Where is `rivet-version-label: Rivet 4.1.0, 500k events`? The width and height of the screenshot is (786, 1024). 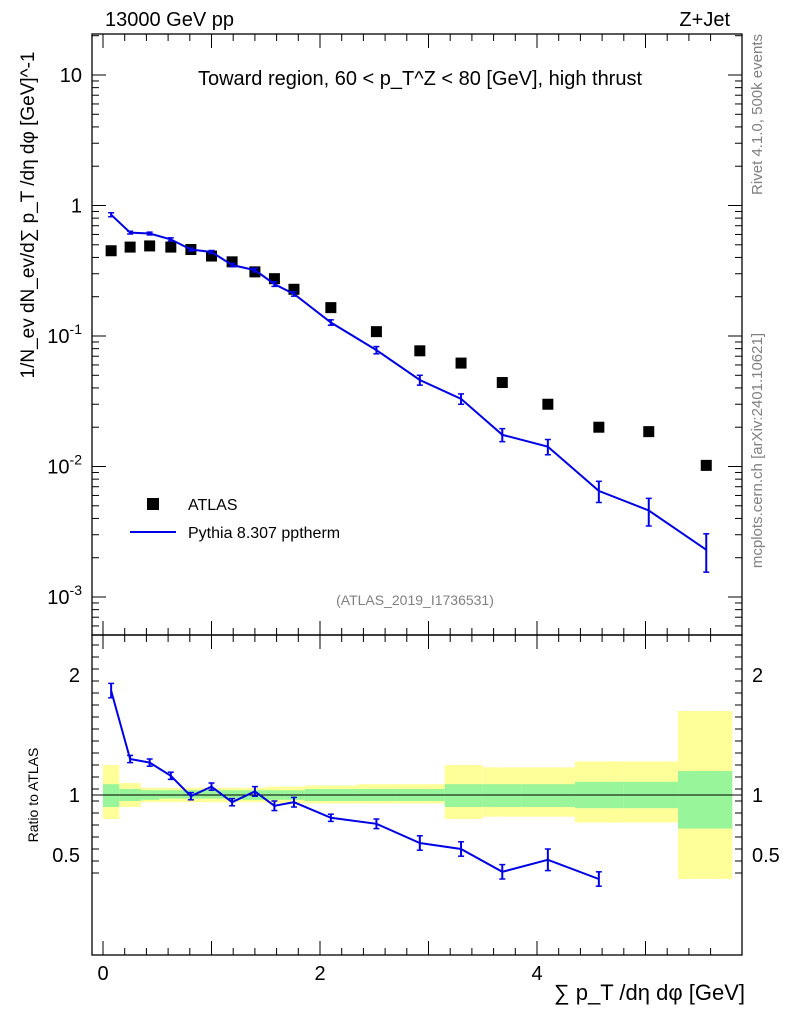 rivet-version-label: Rivet 4.1.0, 500k events is located at coordinates (757, 114).